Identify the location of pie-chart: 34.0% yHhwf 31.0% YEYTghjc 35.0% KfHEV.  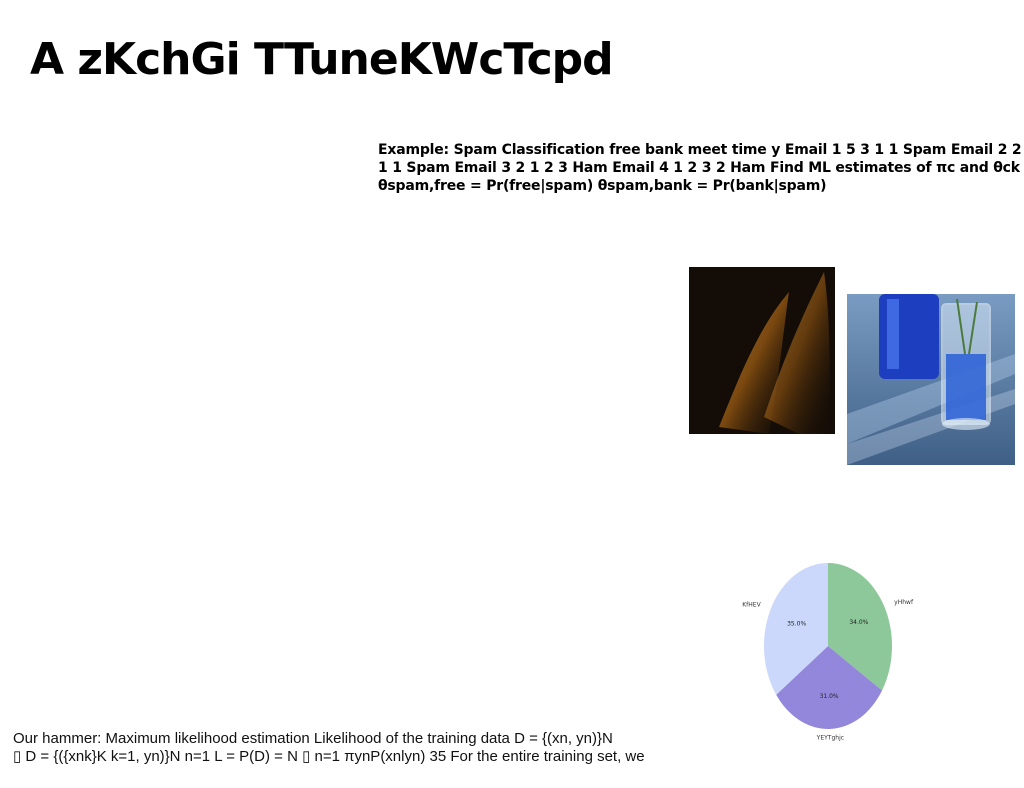
(830, 650).